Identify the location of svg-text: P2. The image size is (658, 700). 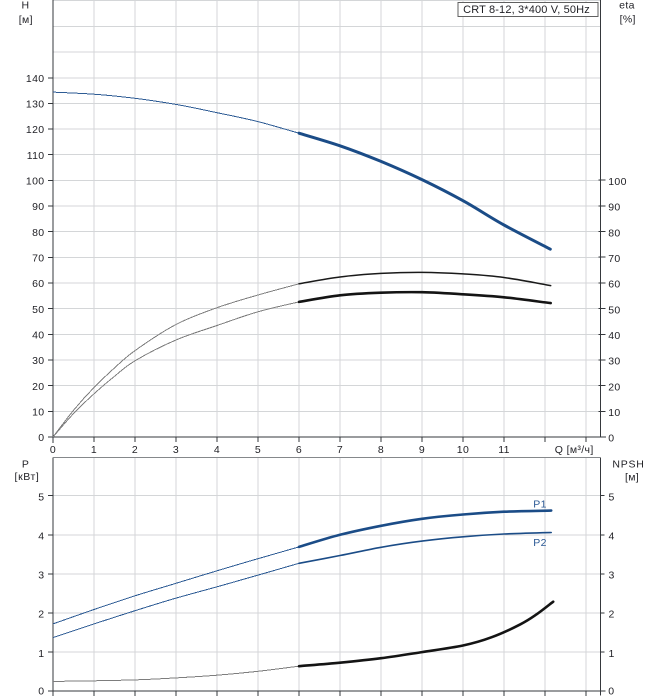
(539, 543).